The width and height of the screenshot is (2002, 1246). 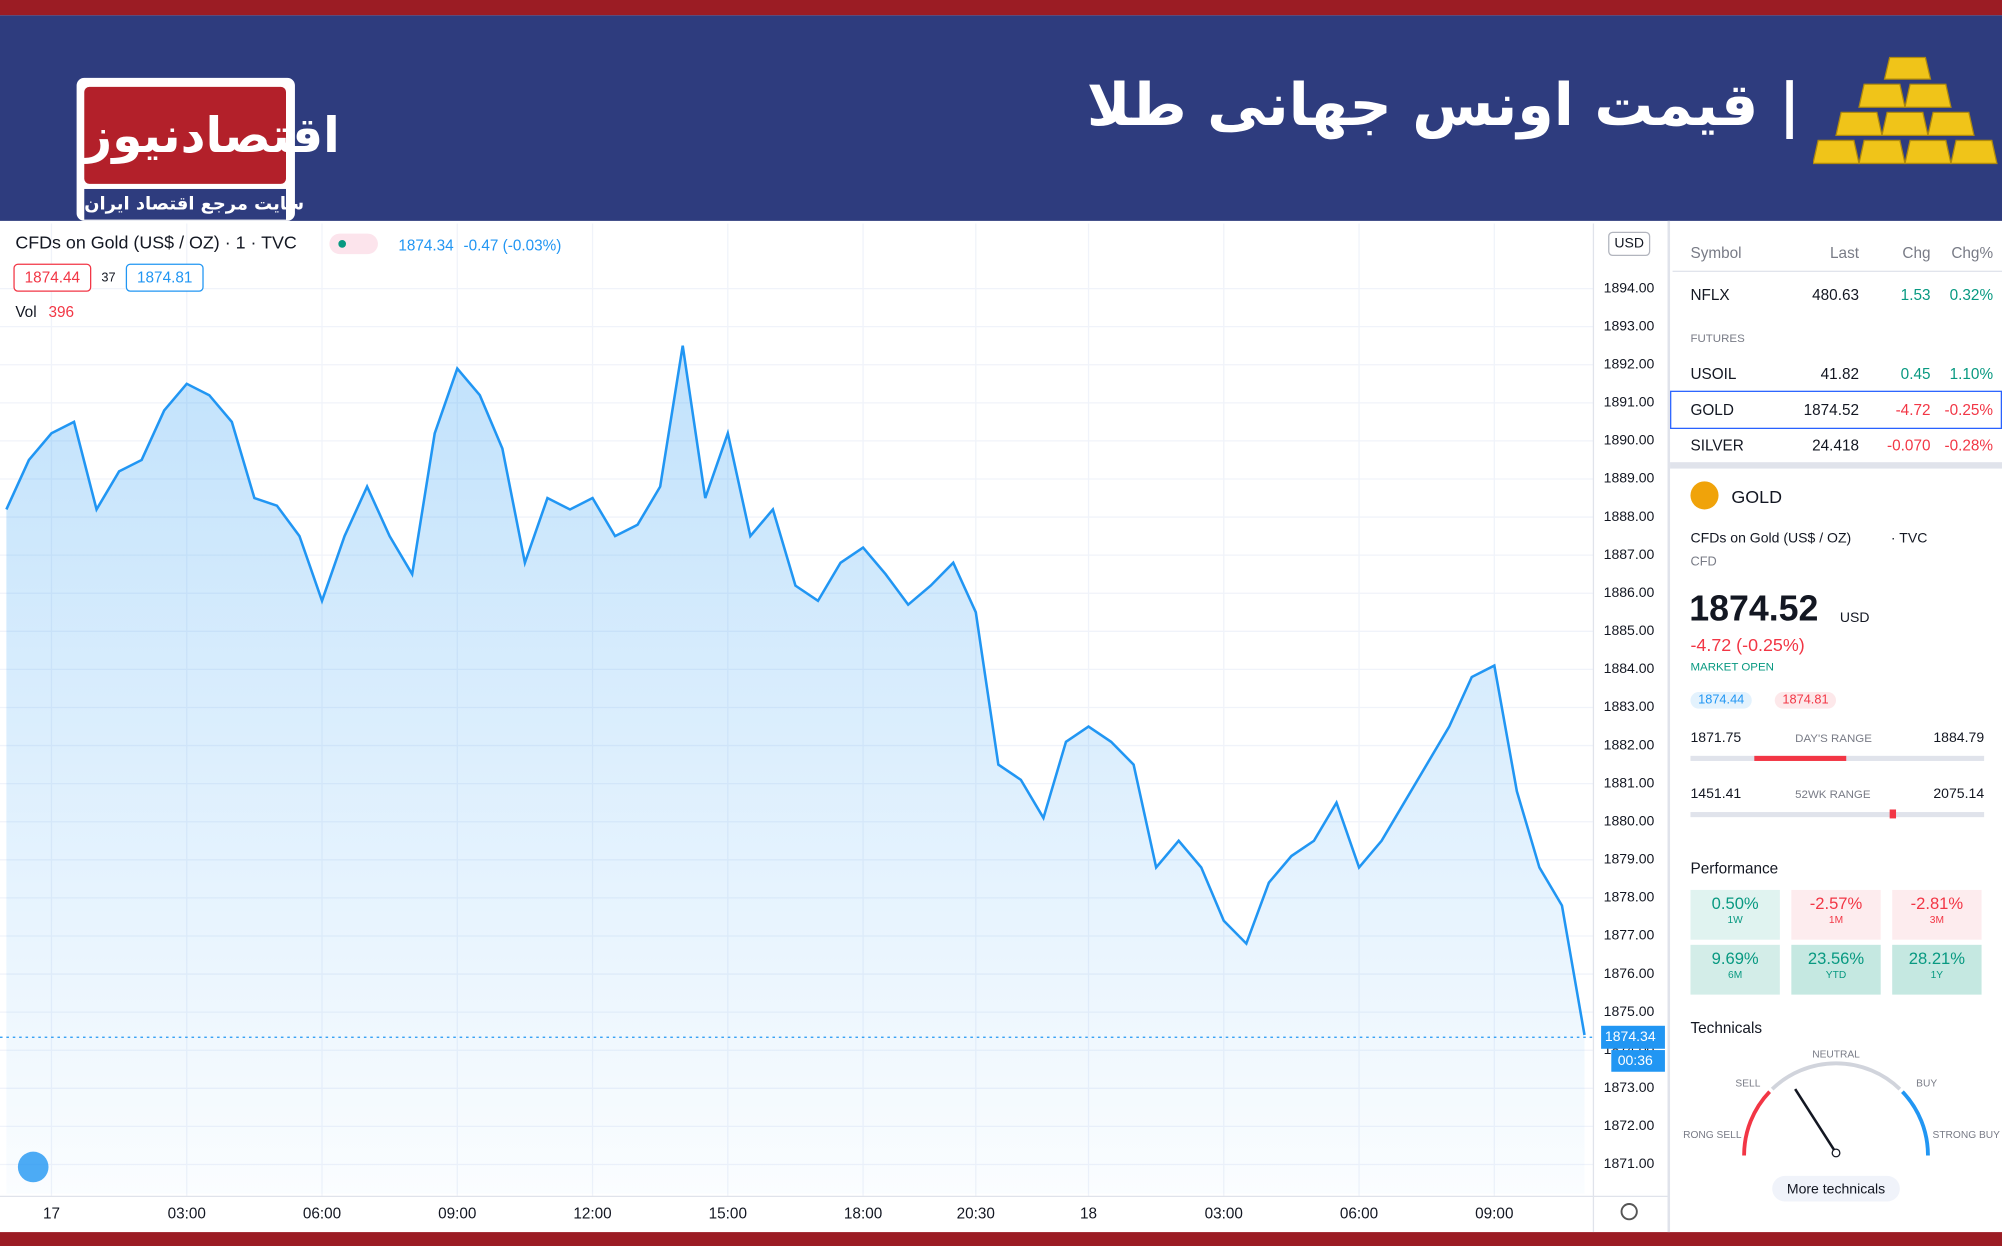 What do you see at coordinates (1836, 975) in the screenshot?
I see `perf-period: YTD` at bounding box center [1836, 975].